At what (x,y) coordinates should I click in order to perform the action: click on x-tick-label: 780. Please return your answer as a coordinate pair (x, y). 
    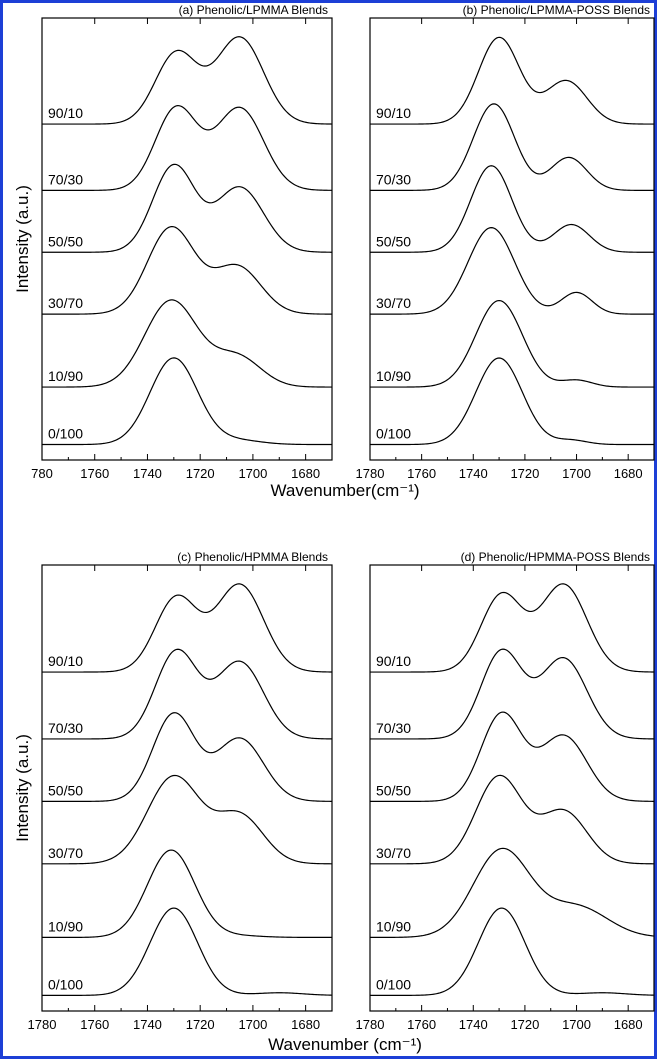
    Looking at the image, I should click on (42, 473).